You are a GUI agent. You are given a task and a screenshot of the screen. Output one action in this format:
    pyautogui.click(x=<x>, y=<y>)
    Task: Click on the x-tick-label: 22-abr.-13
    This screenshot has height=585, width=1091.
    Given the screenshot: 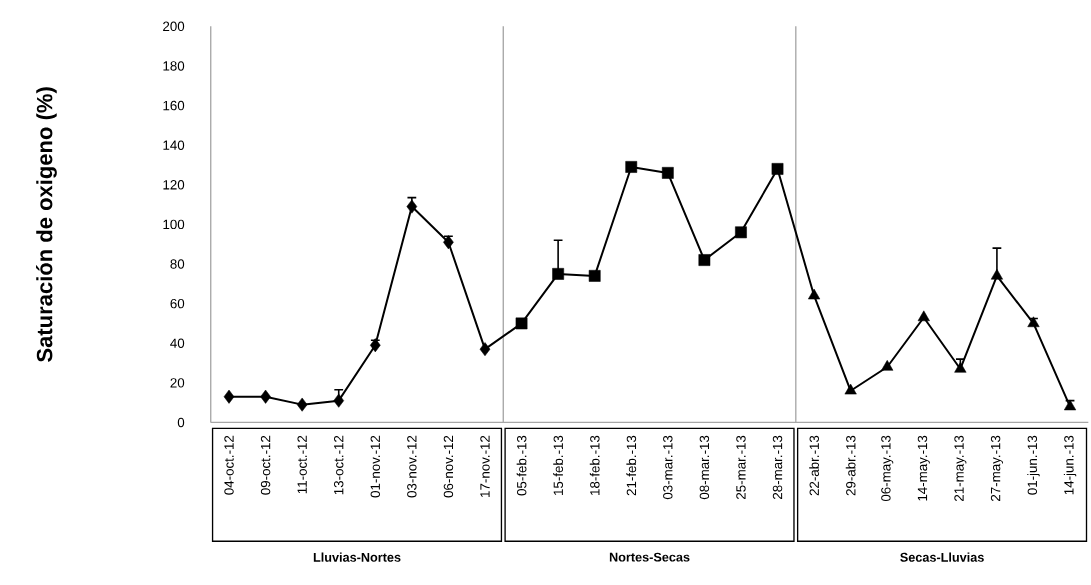 What is the action you would take?
    pyautogui.click(x=814, y=465)
    